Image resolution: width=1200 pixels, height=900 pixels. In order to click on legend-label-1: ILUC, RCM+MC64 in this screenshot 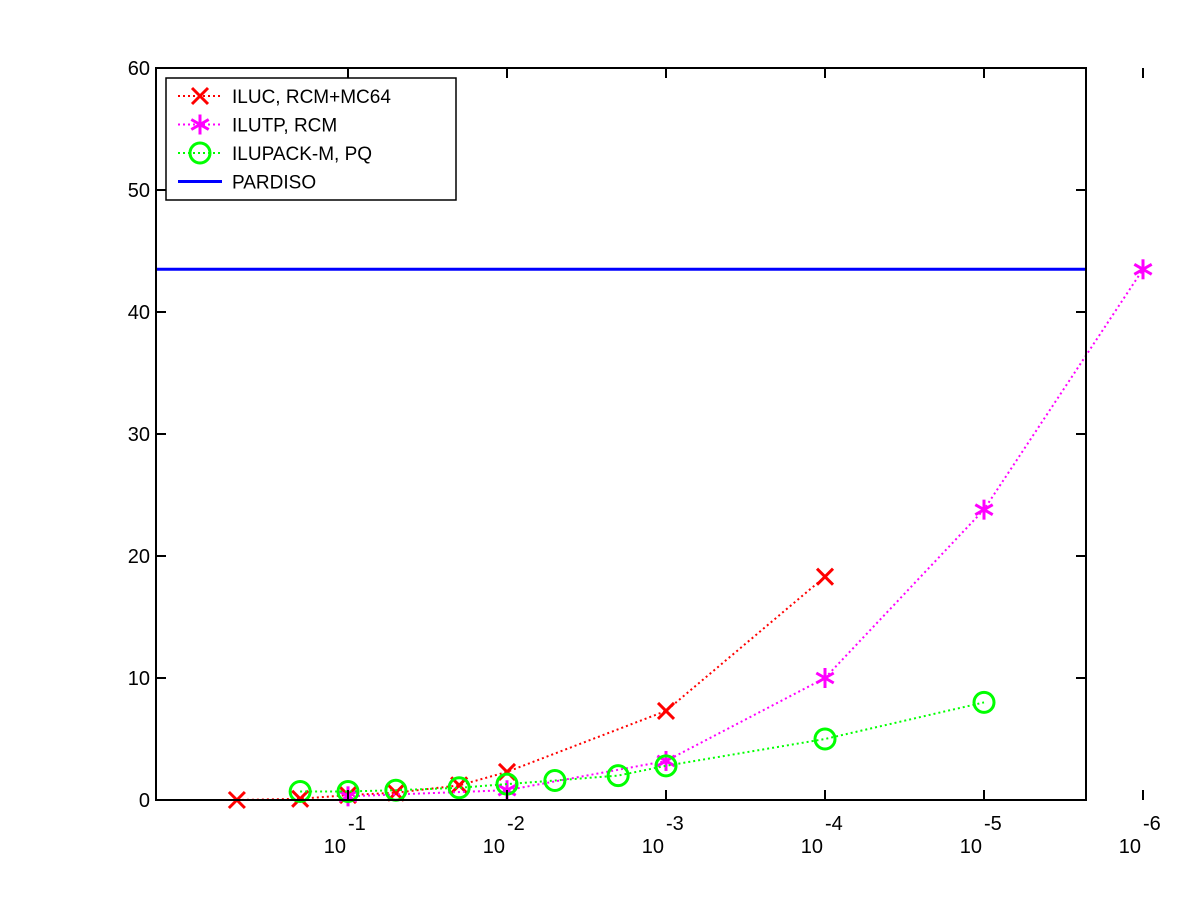, I will do `click(311, 97)`.